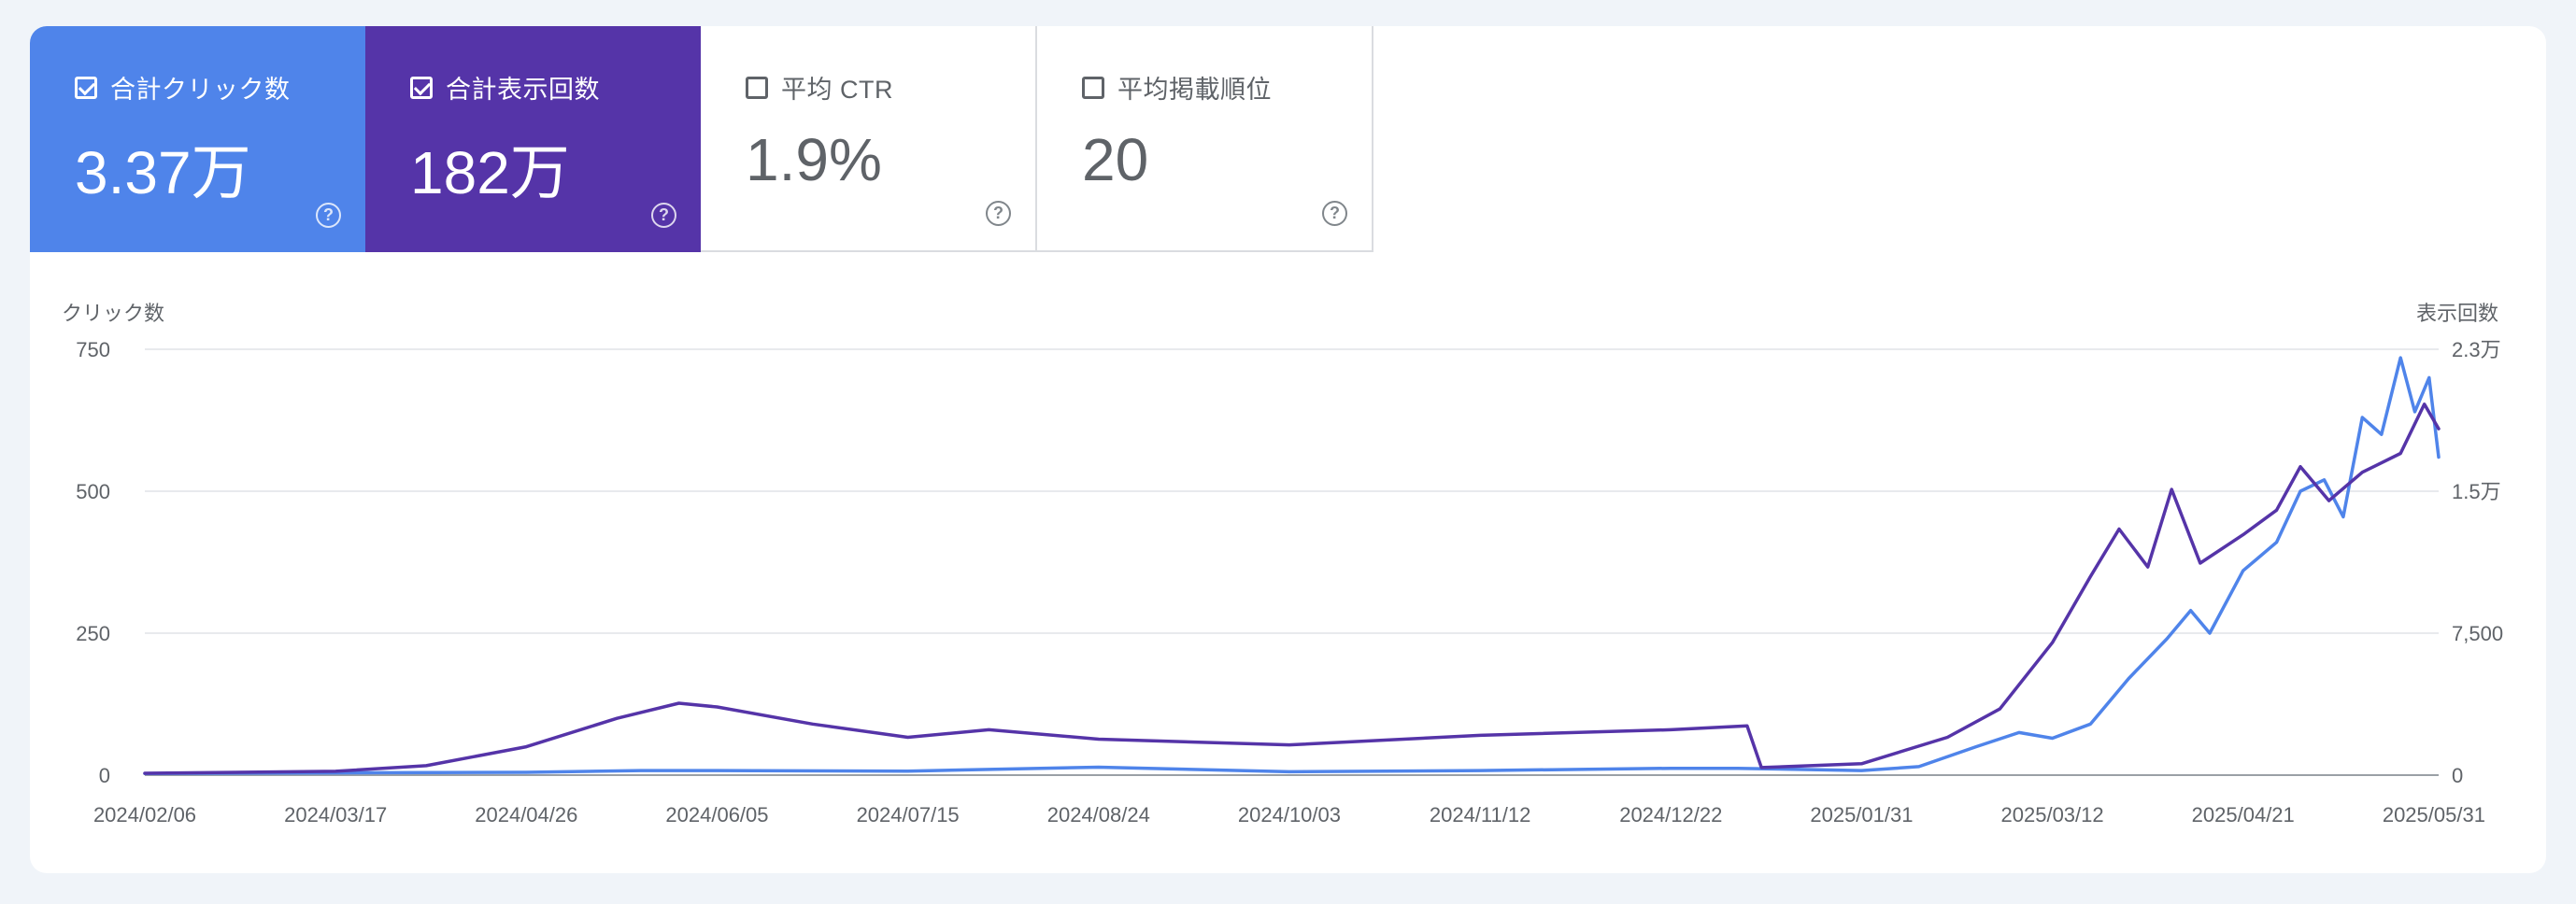 This screenshot has height=904, width=2576. I want to click on tile-header: 平均掲載順位, so click(1177, 88).